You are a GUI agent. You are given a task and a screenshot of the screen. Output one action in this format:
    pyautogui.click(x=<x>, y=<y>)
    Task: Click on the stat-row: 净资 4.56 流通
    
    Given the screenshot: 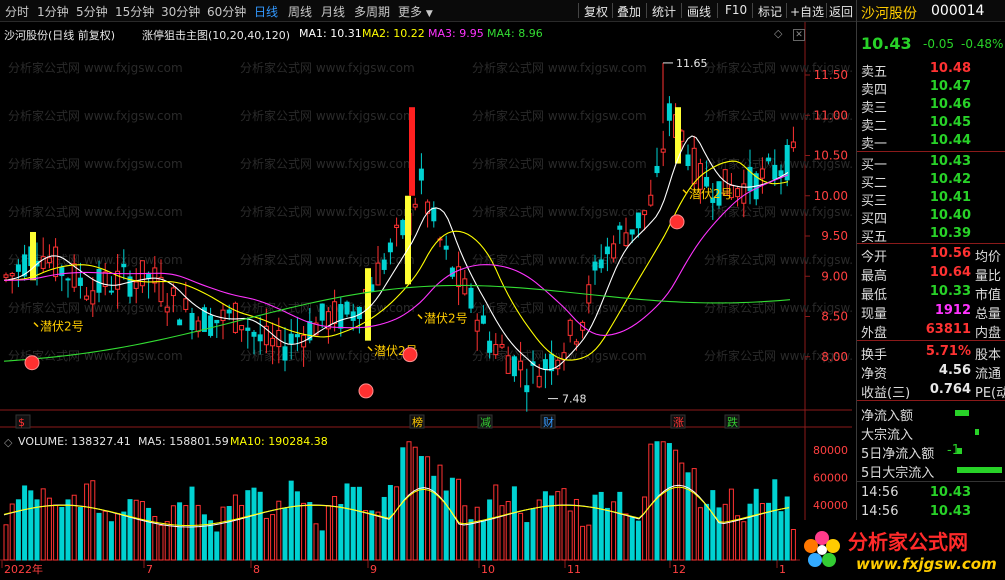 What is the action you would take?
    pyautogui.click(x=931, y=372)
    